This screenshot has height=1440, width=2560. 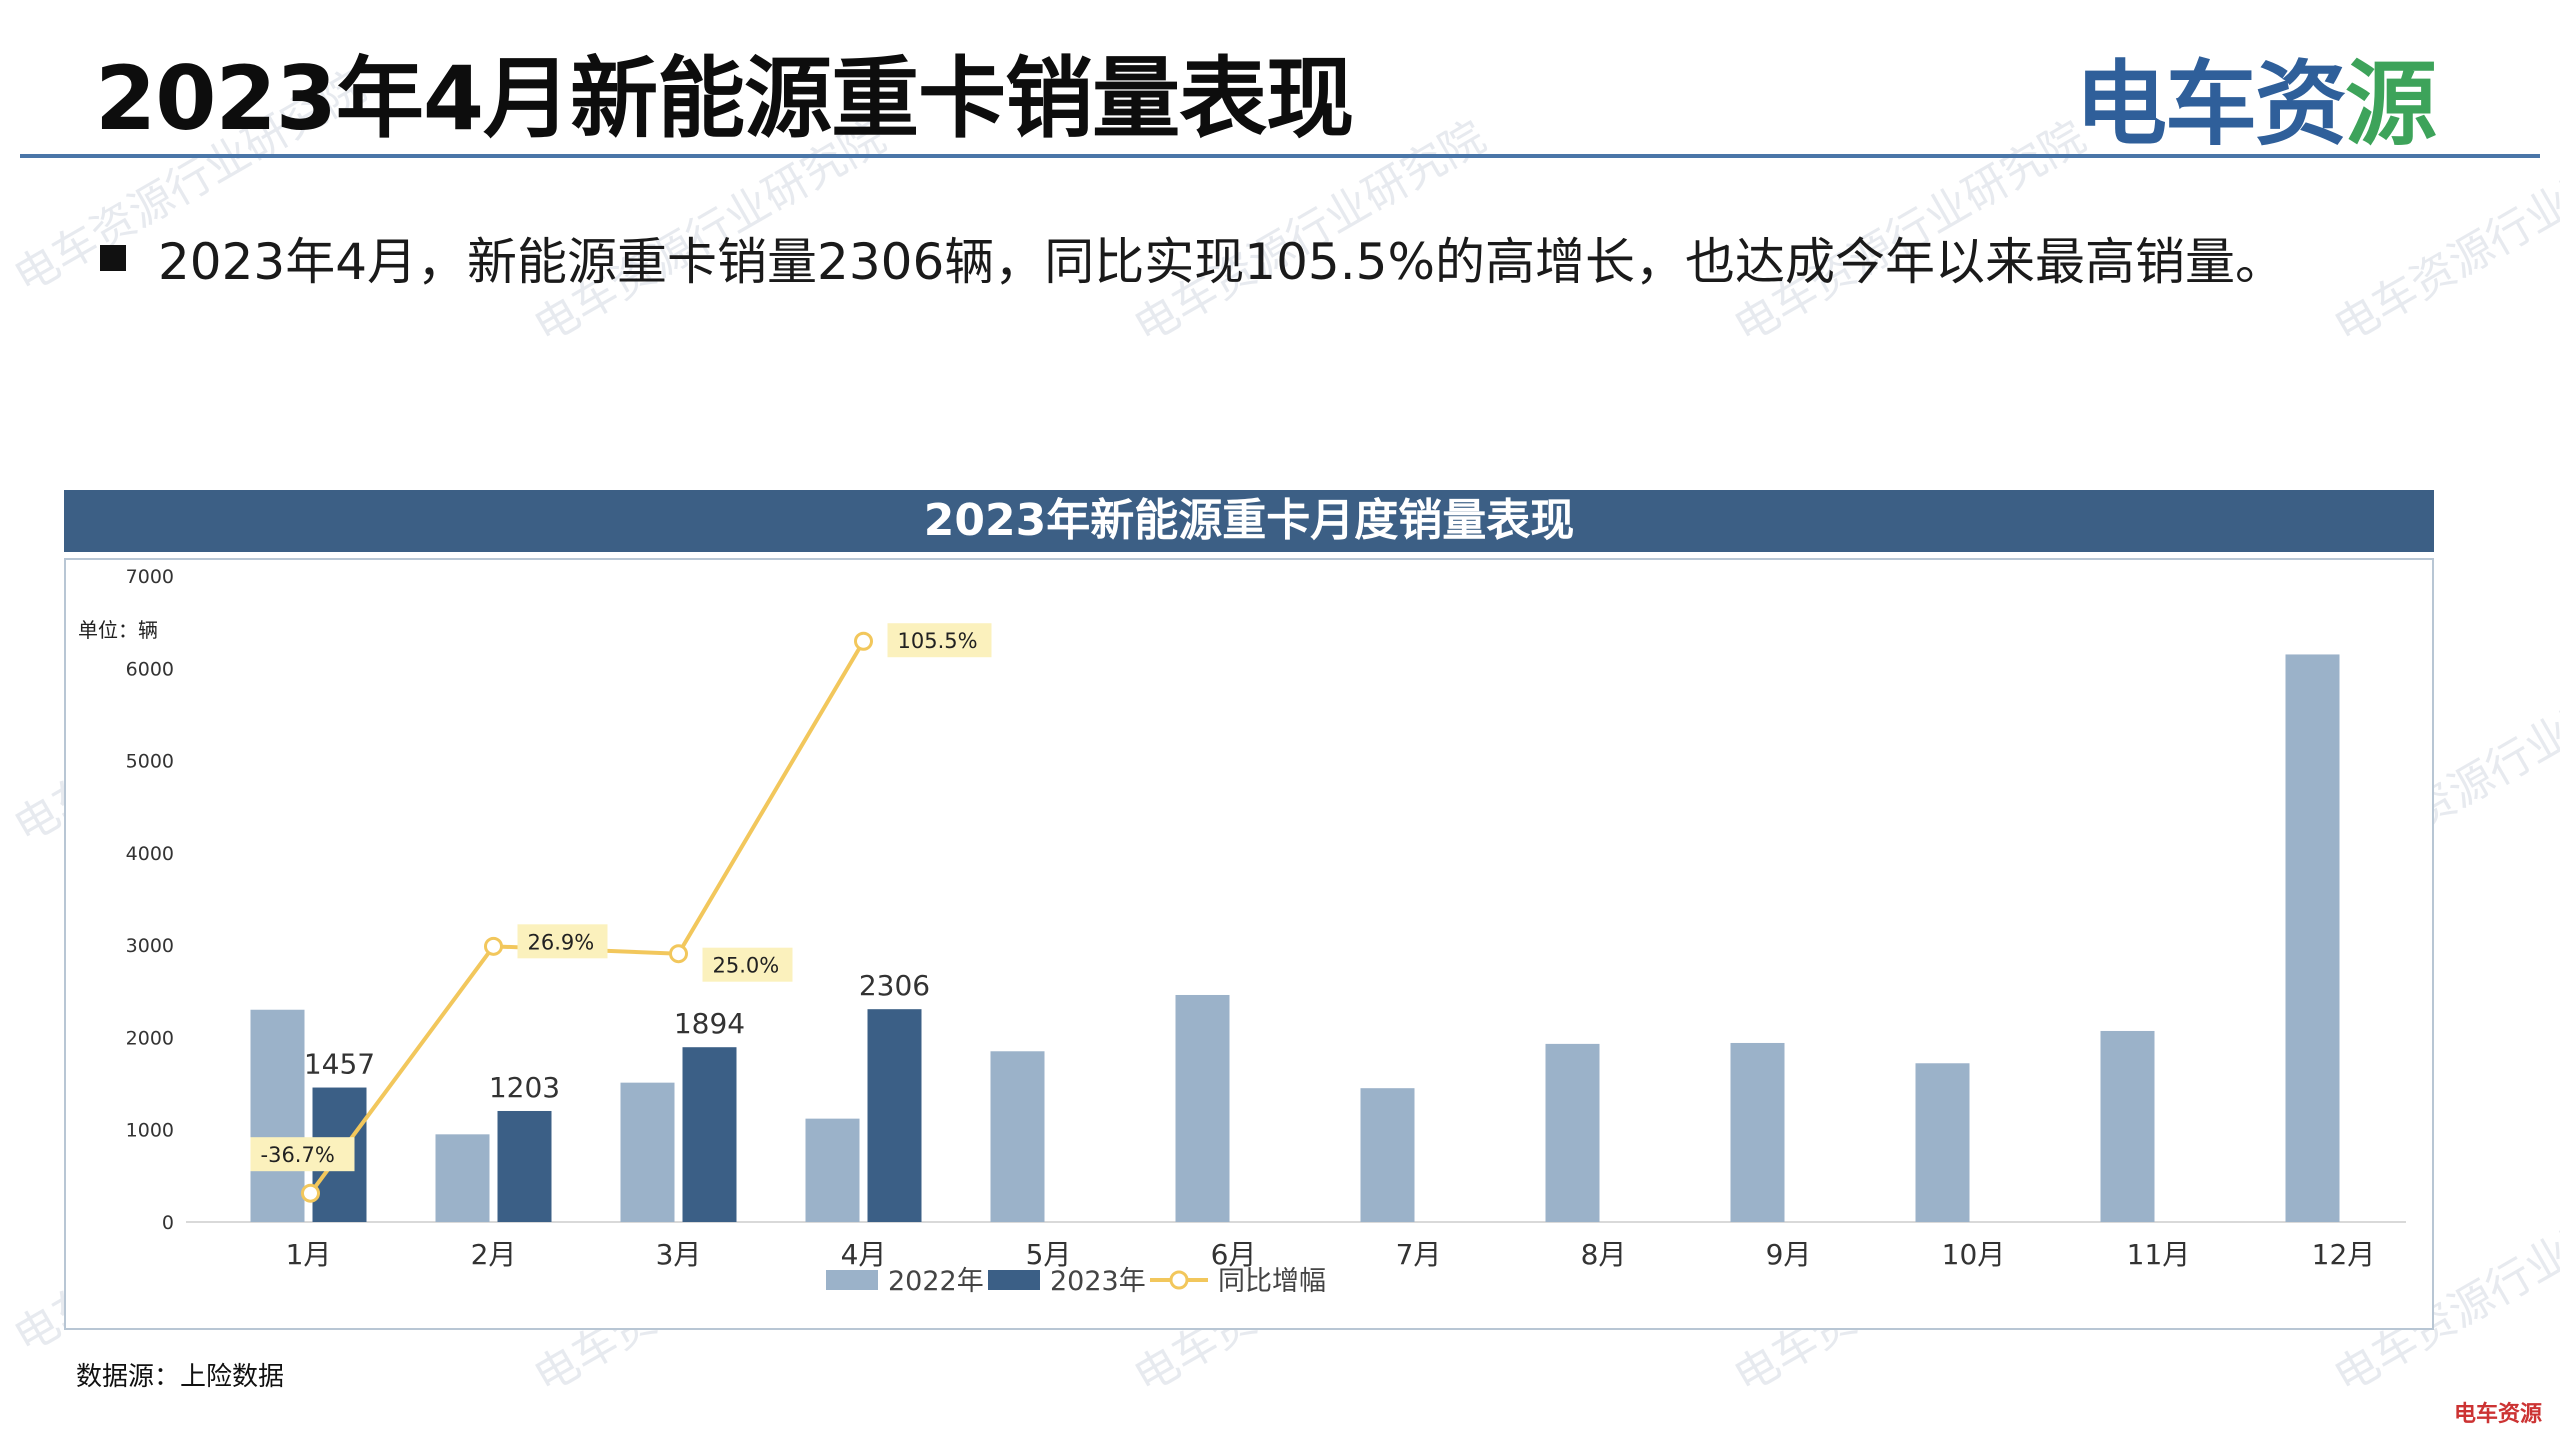 What do you see at coordinates (1974, 1254) in the screenshot?
I see `x-tick-label: 10月` at bounding box center [1974, 1254].